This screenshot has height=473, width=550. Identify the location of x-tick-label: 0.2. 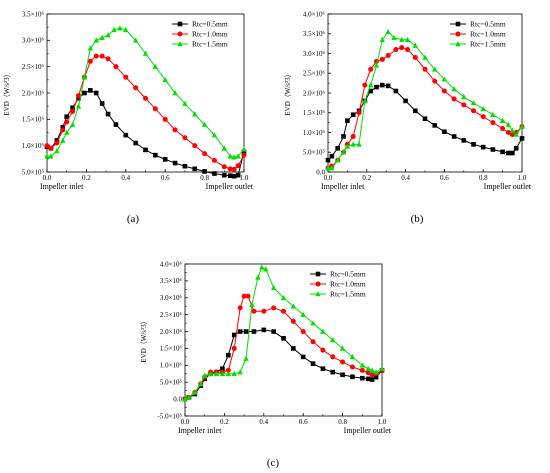
(366, 178).